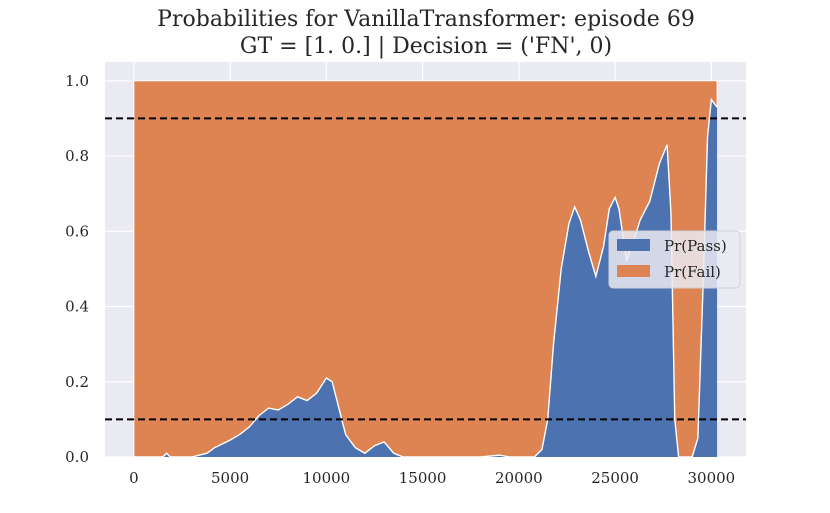  Describe the element at coordinates (77, 156) in the screenshot. I see `y-tick-label: 0.8` at that location.